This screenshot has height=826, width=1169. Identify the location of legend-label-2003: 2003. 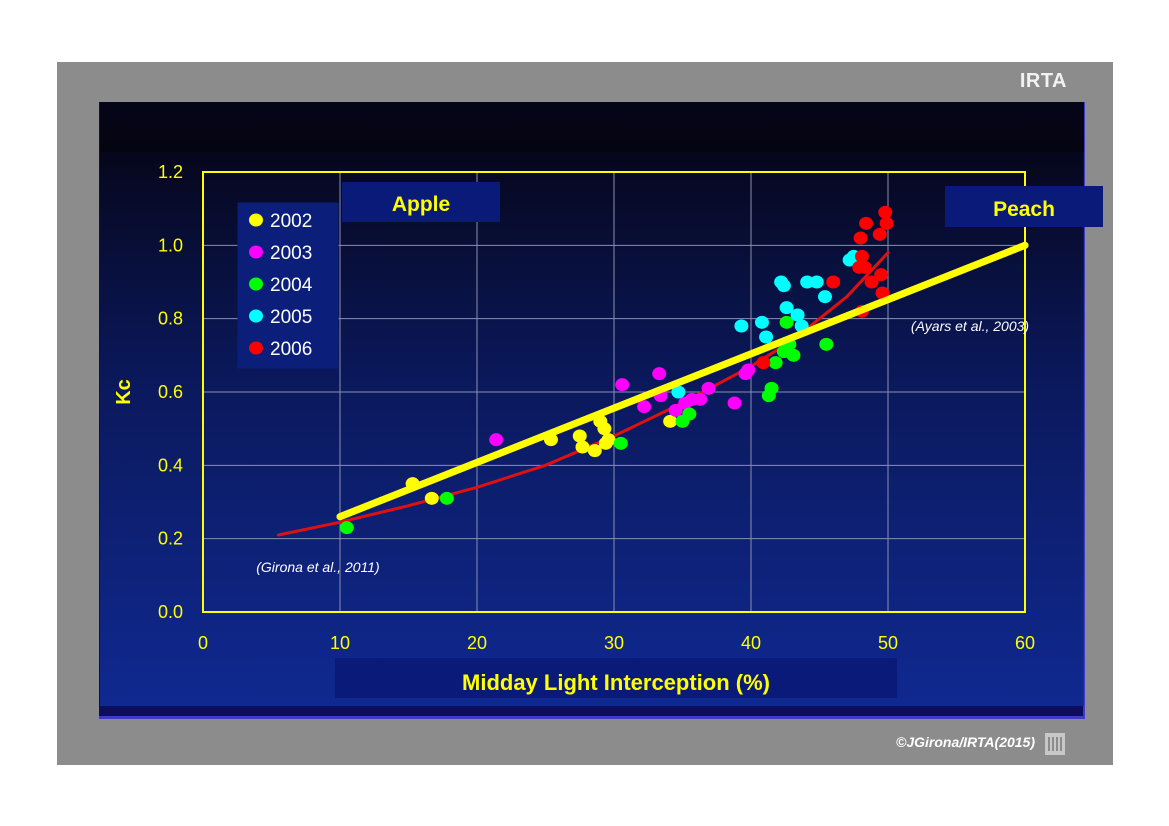
(291, 253).